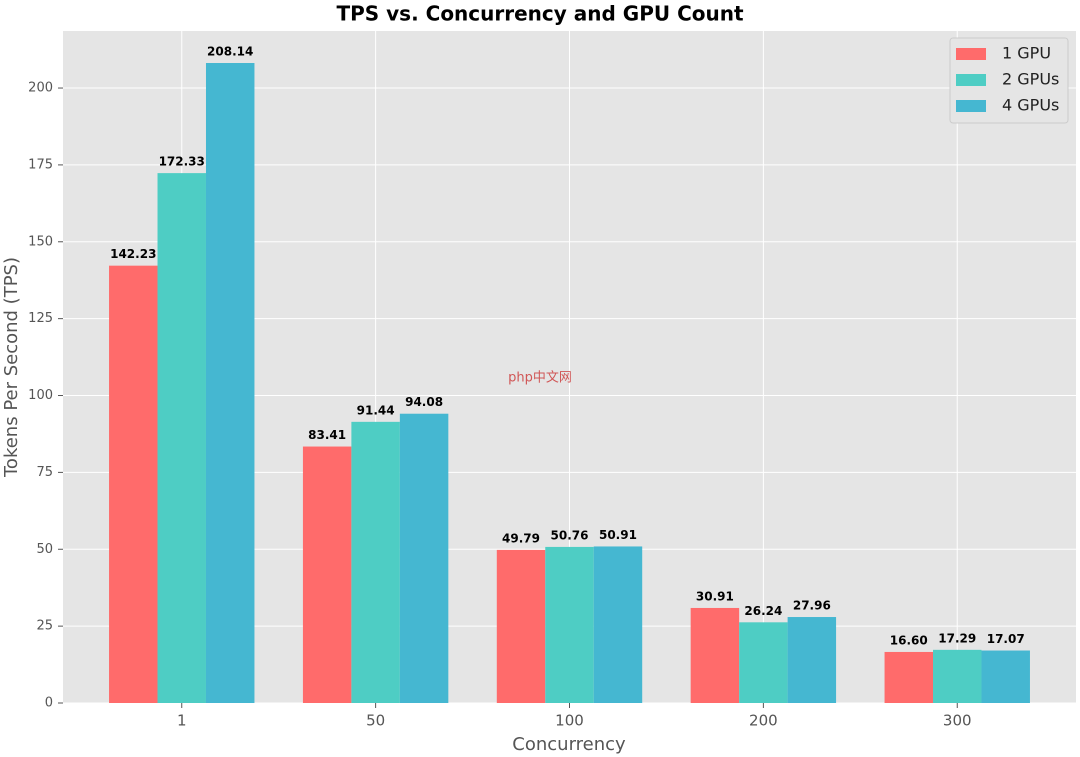  Describe the element at coordinates (957, 638) in the screenshot. I see `value-label: 17.29` at that location.